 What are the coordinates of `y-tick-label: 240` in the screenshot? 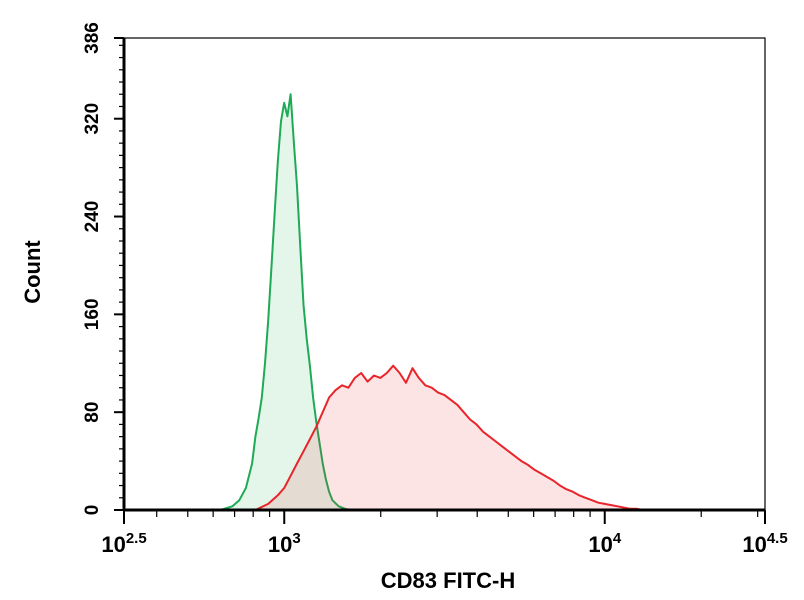 It's located at (92, 217).